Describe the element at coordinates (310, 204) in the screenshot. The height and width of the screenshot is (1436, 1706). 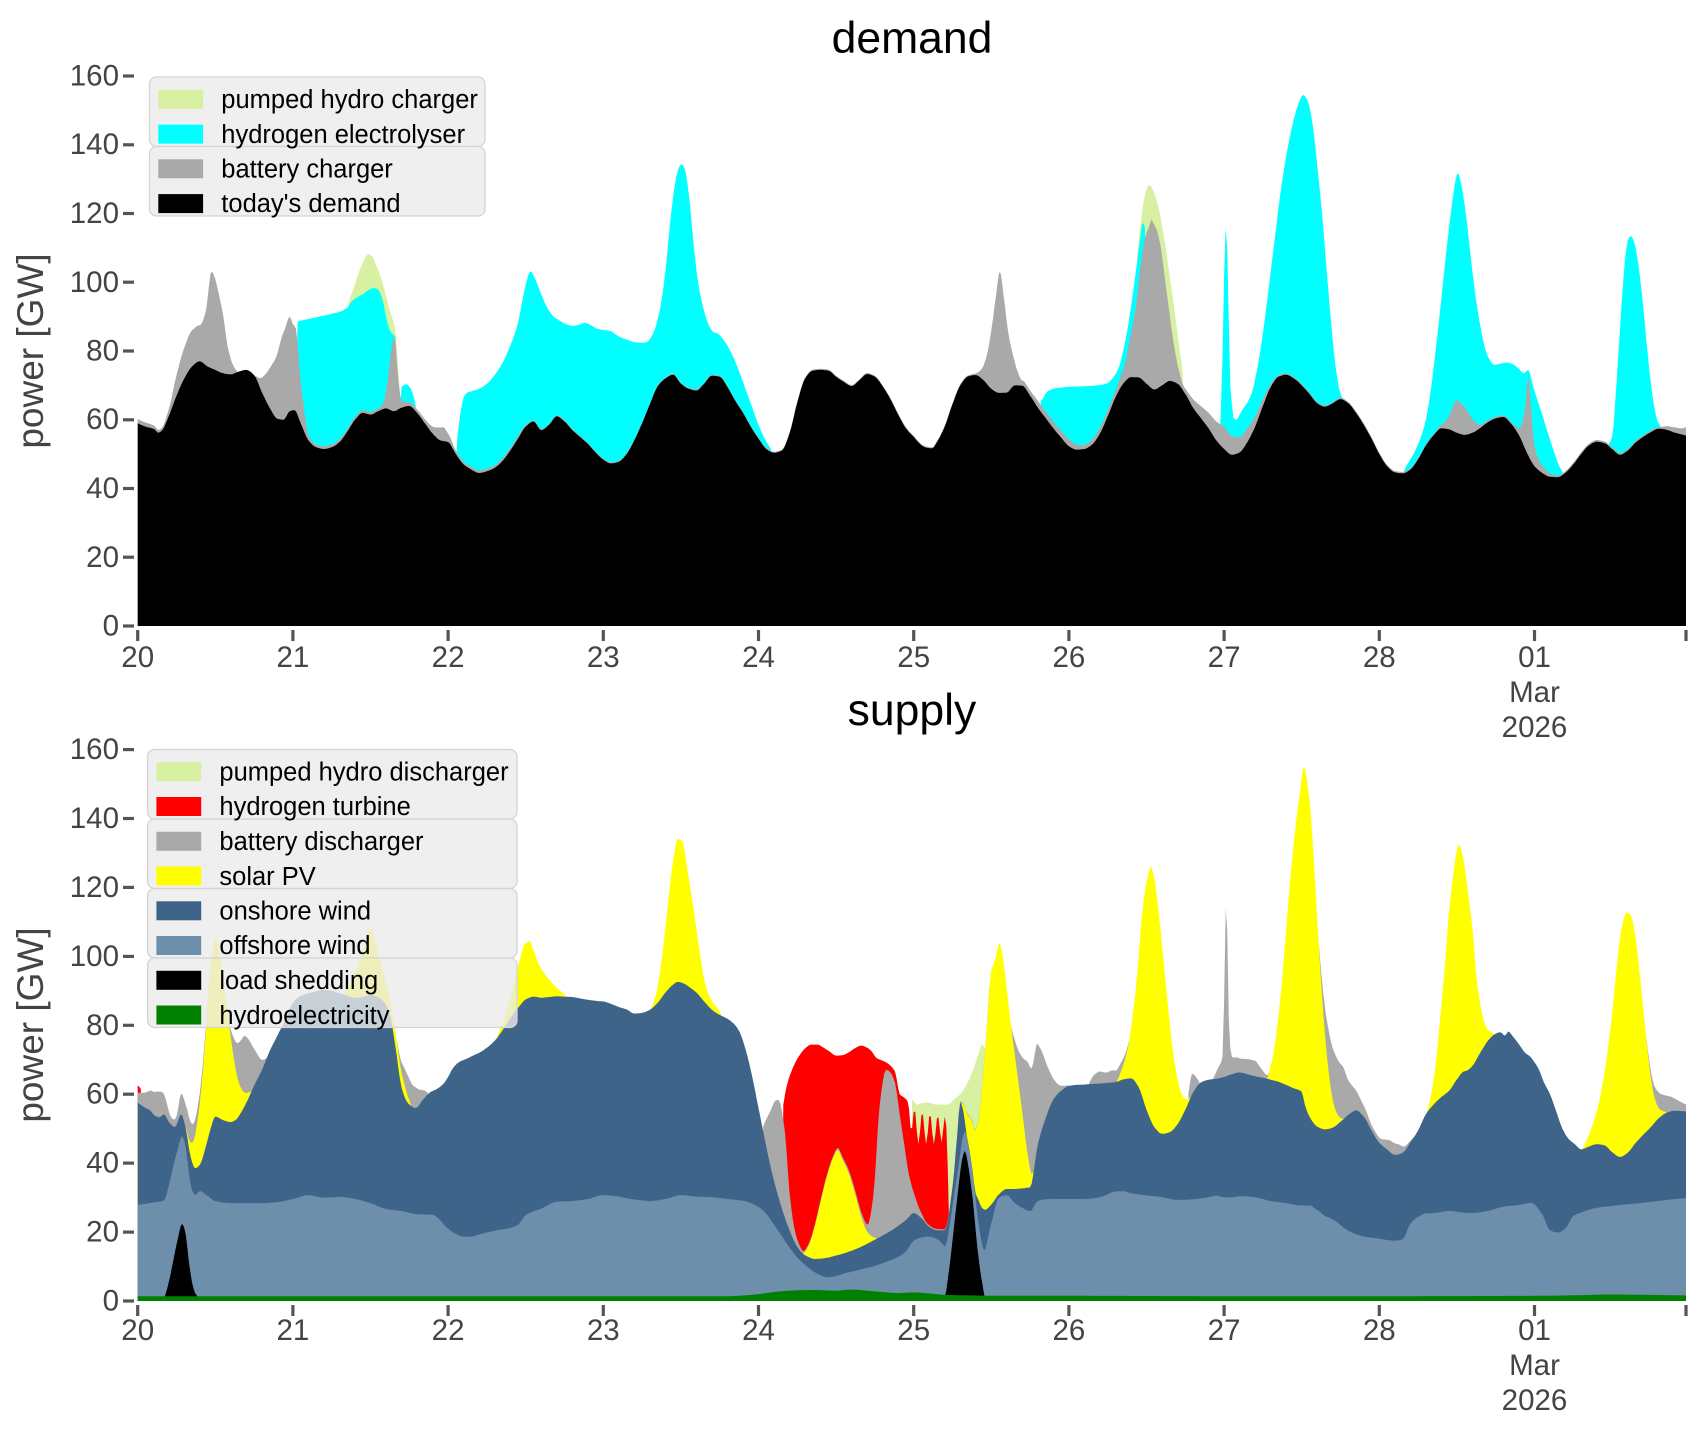
I see `svg-text: today's demand` at that location.